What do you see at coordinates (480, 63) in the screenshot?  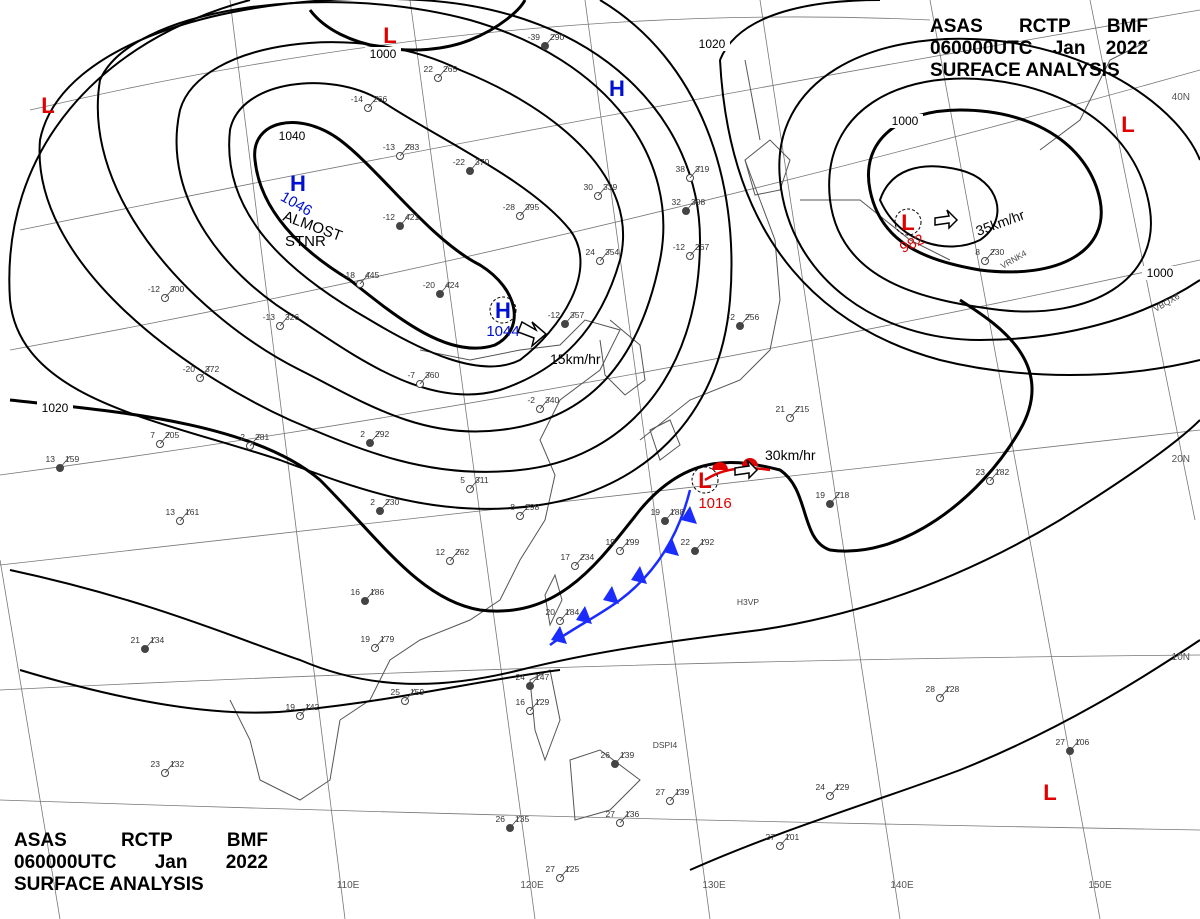 I see `parallel-60n` at bounding box center [480, 63].